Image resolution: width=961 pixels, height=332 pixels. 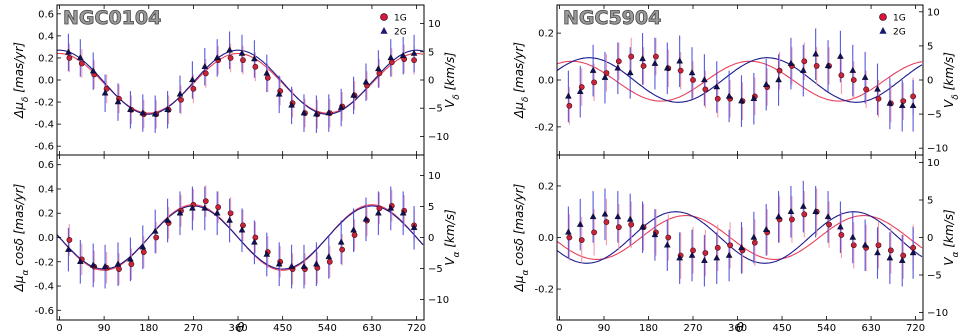 I want to click on y-right-axis-label: Vα [km/s], so click(x=452, y=237).